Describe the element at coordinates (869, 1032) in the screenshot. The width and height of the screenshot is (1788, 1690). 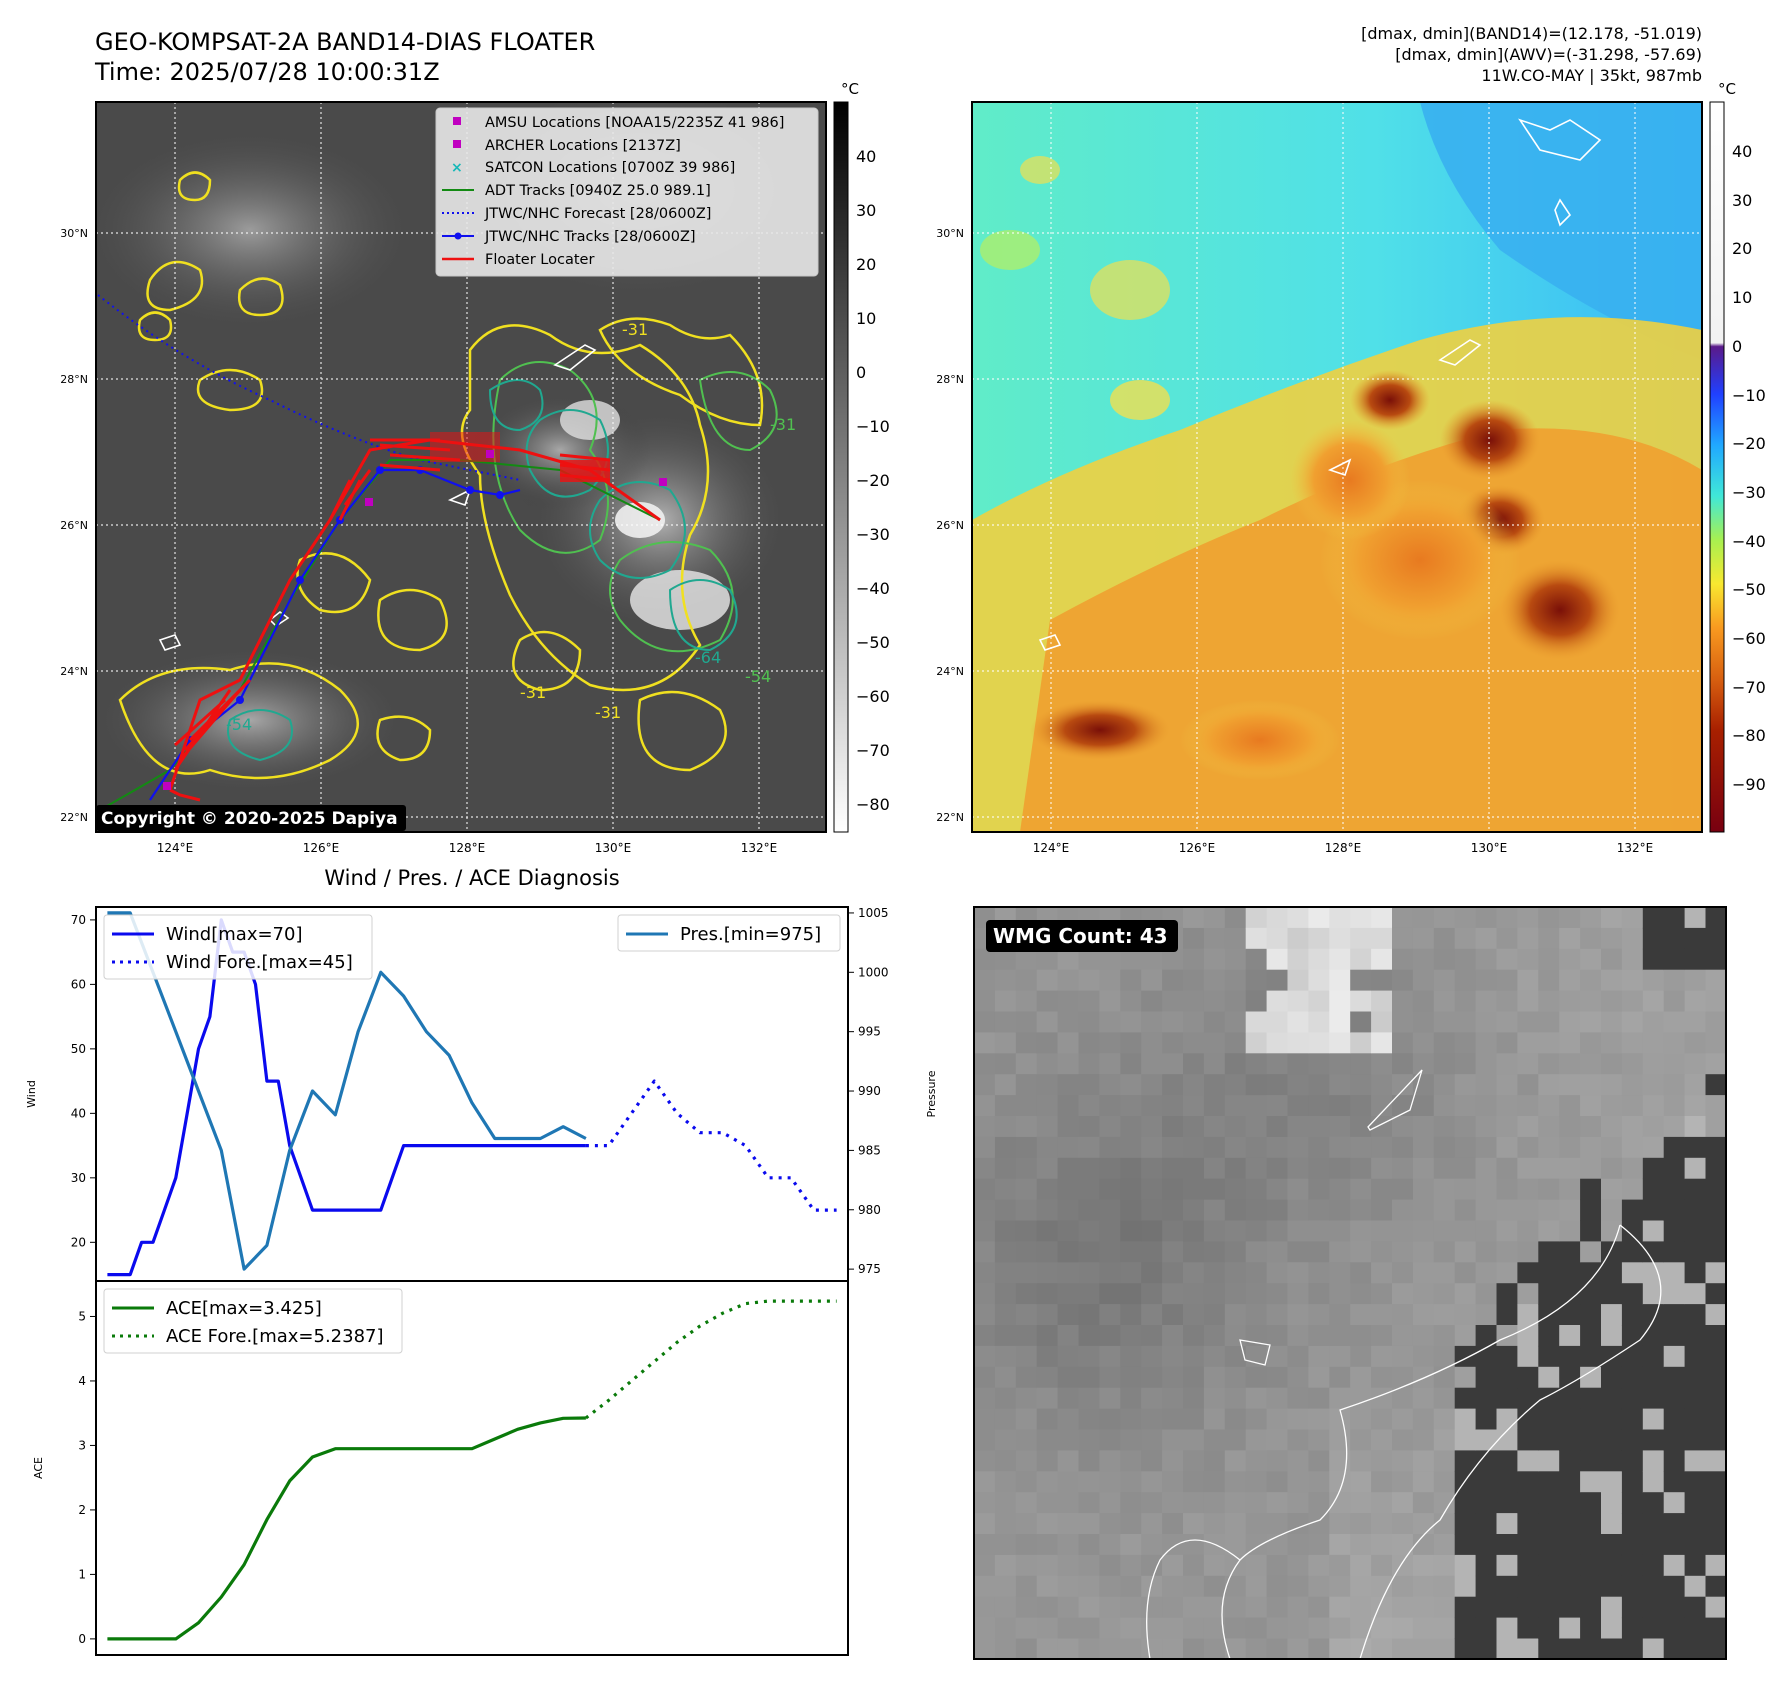
I see `pressure-ytick-label: 995` at that location.